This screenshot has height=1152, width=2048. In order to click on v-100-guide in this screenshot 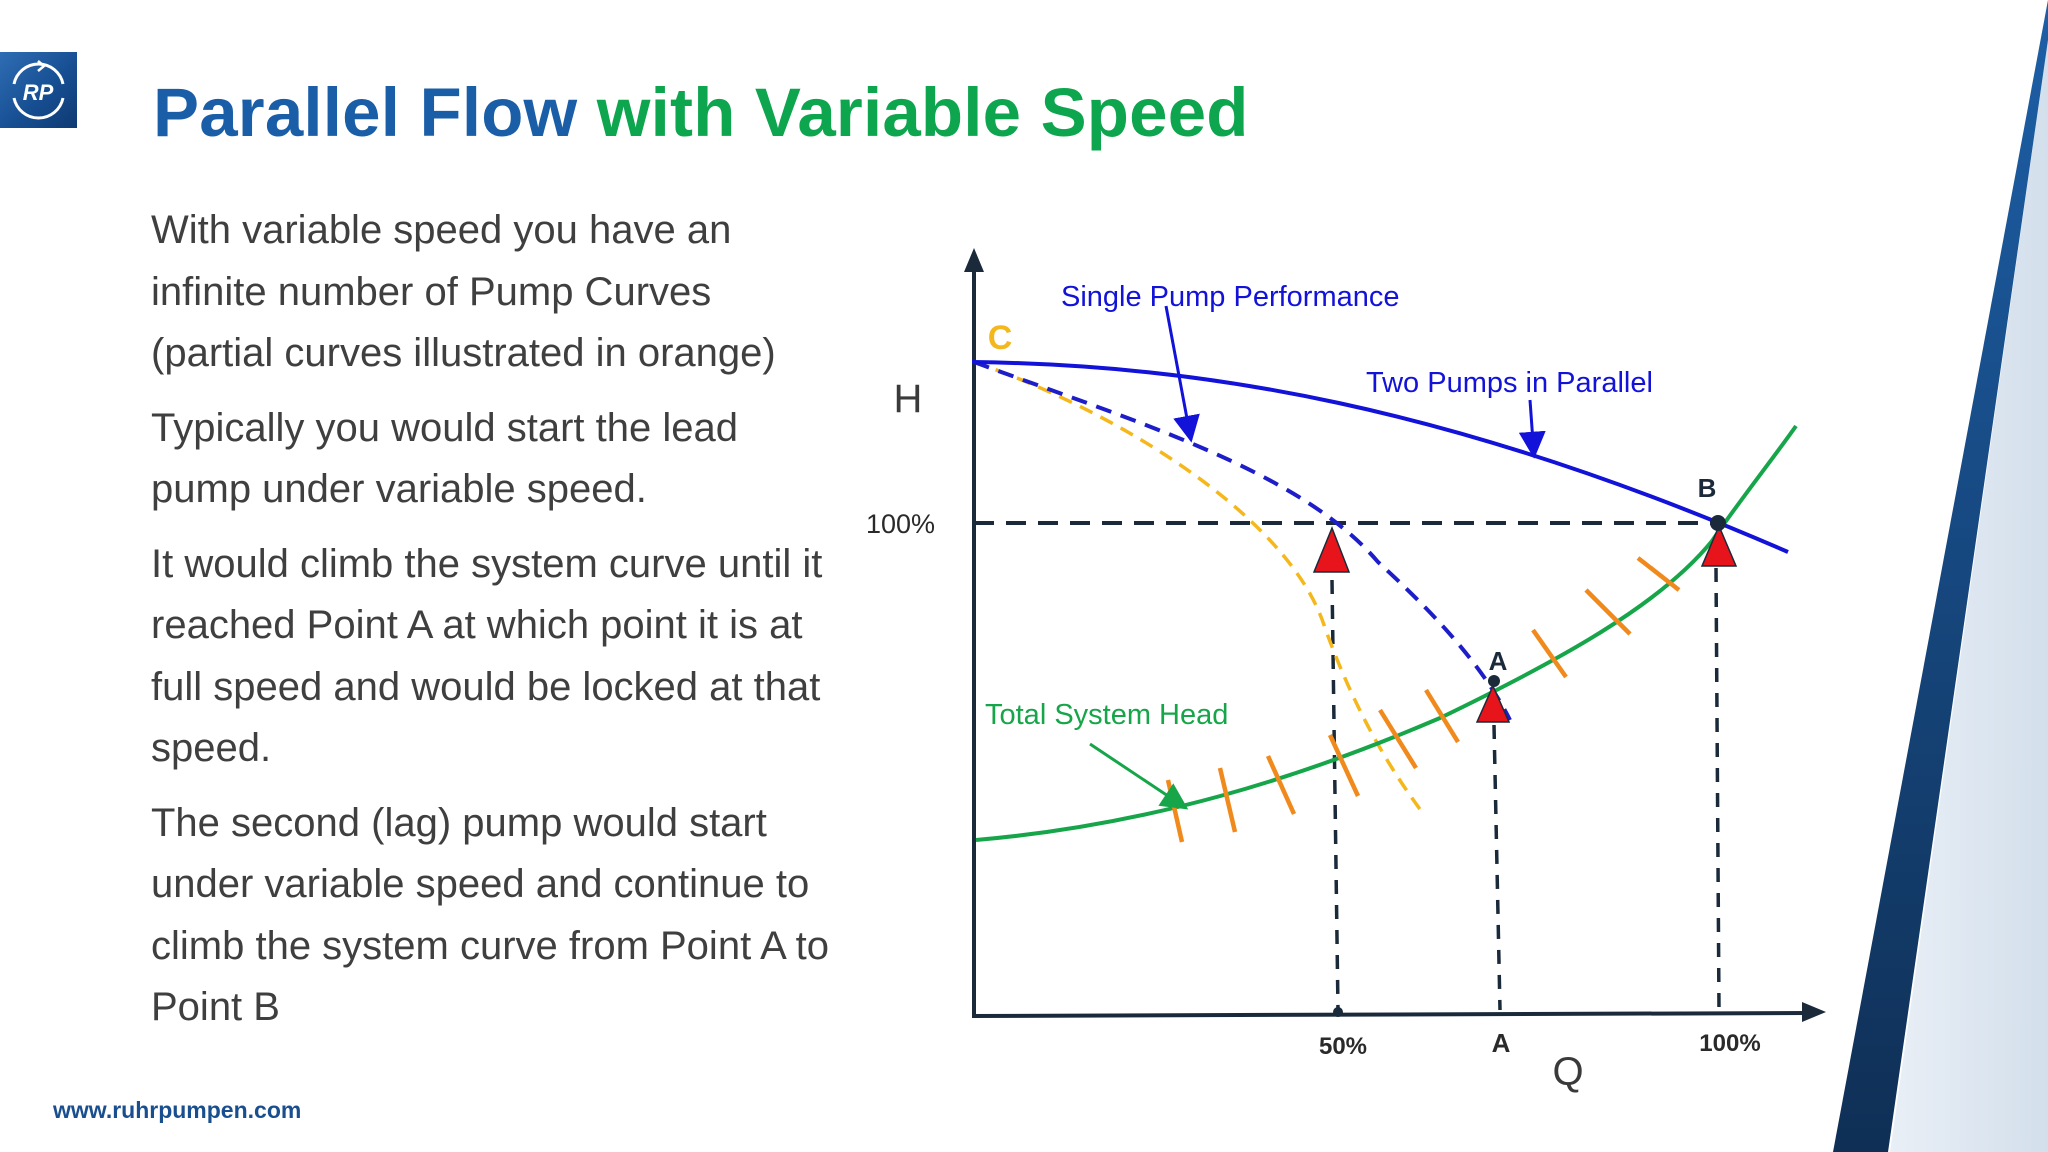, I will do `click(1717, 789)`.